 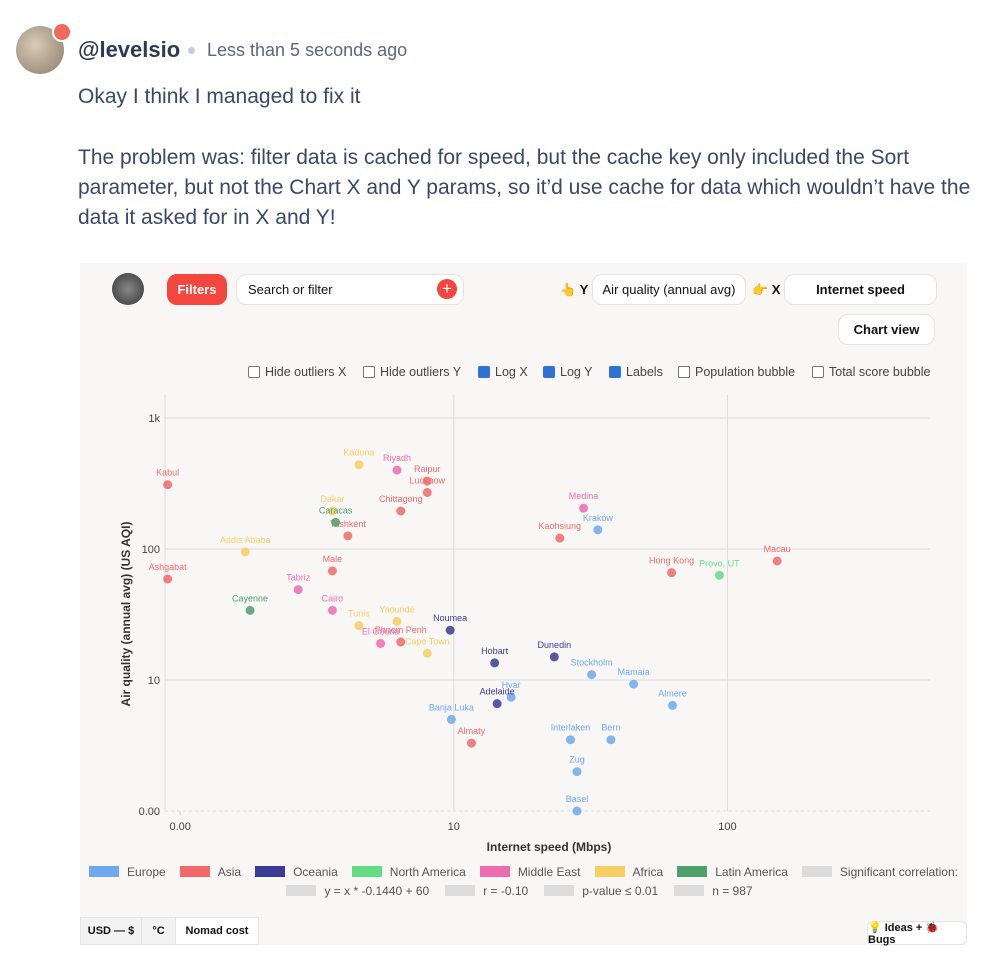 What do you see at coordinates (306, 372) in the screenshot?
I see `option-label: Hide outliers X` at bounding box center [306, 372].